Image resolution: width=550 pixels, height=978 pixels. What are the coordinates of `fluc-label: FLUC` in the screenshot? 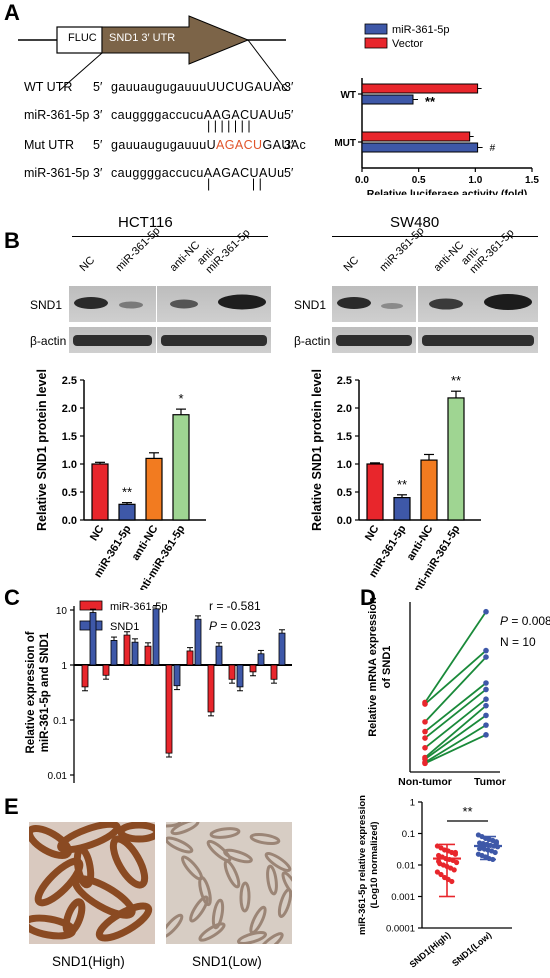 It's located at (82, 38).